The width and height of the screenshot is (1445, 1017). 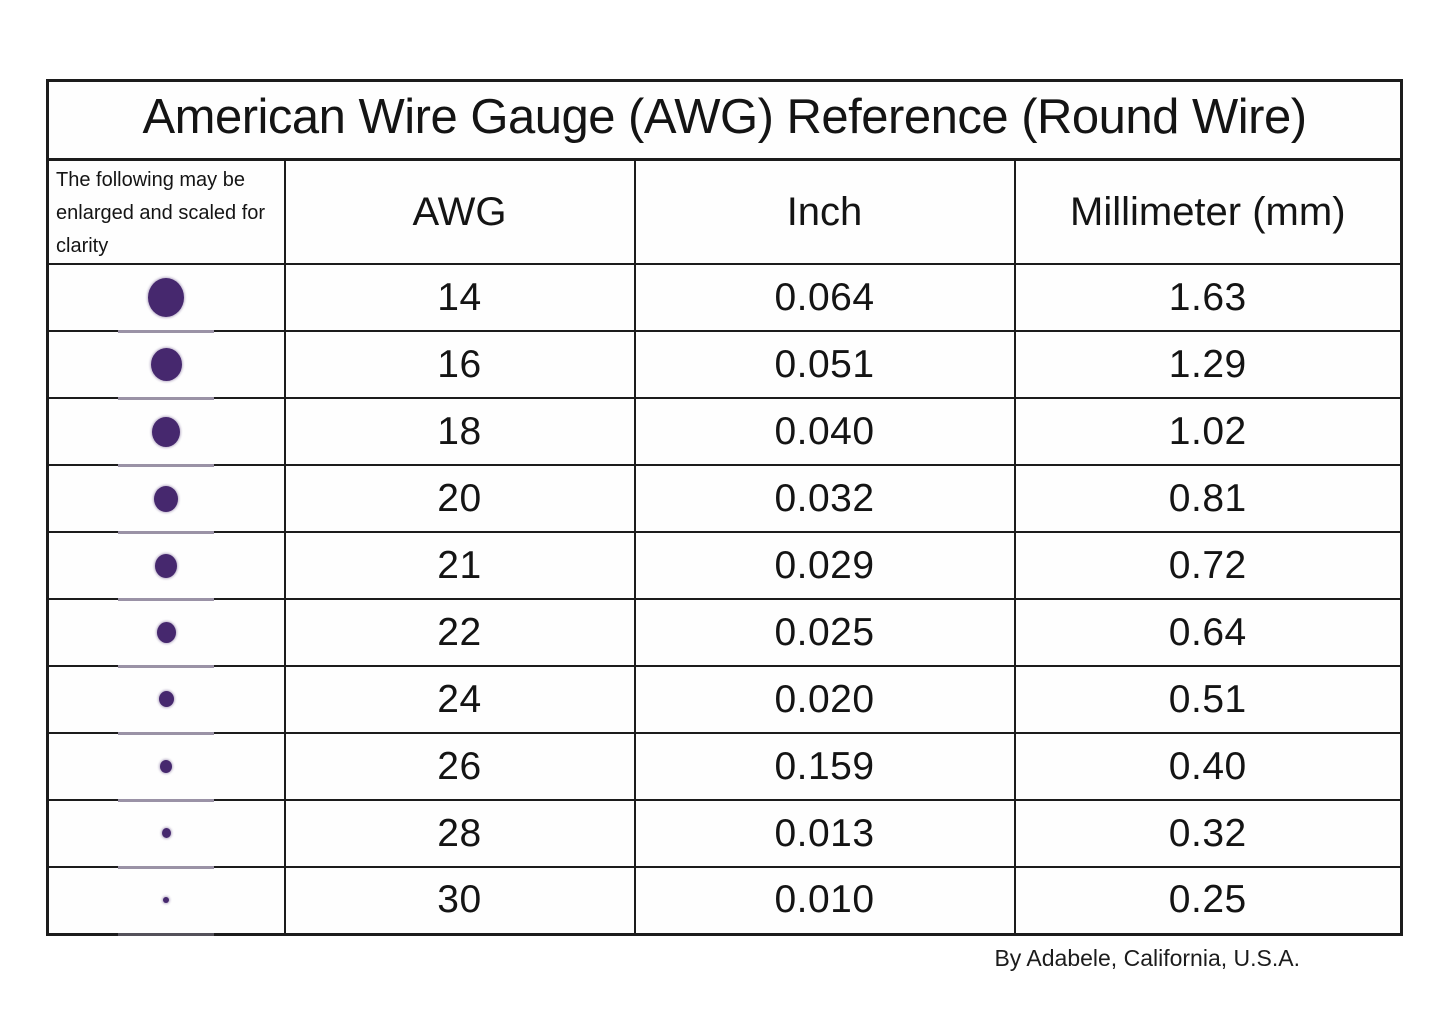 I want to click on mm-value: 0.81, so click(x=1208, y=498).